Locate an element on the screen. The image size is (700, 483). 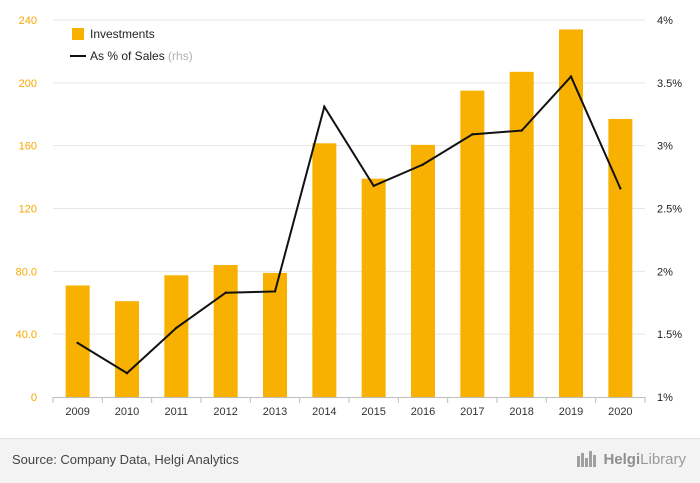
y-left-tick-label: 40.0 is located at coordinates (26, 335).